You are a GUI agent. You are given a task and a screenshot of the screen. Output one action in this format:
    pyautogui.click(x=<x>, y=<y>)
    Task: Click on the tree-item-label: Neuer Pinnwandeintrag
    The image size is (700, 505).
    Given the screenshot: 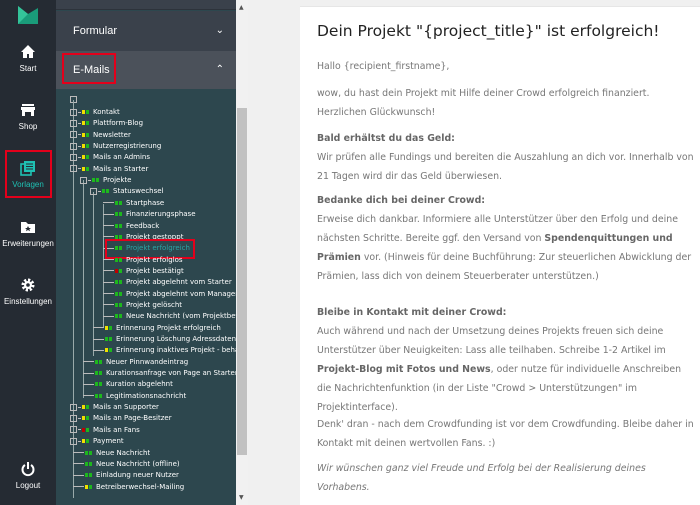 What is the action you would take?
    pyautogui.click(x=147, y=361)
    